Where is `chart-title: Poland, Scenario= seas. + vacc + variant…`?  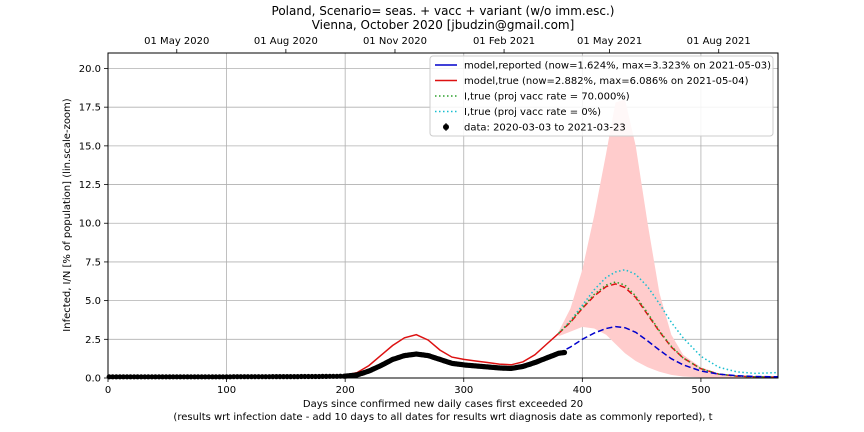 chart-title: Poland, Scenario= seas. + vacc + variant… is located at coordinates (443, 11).